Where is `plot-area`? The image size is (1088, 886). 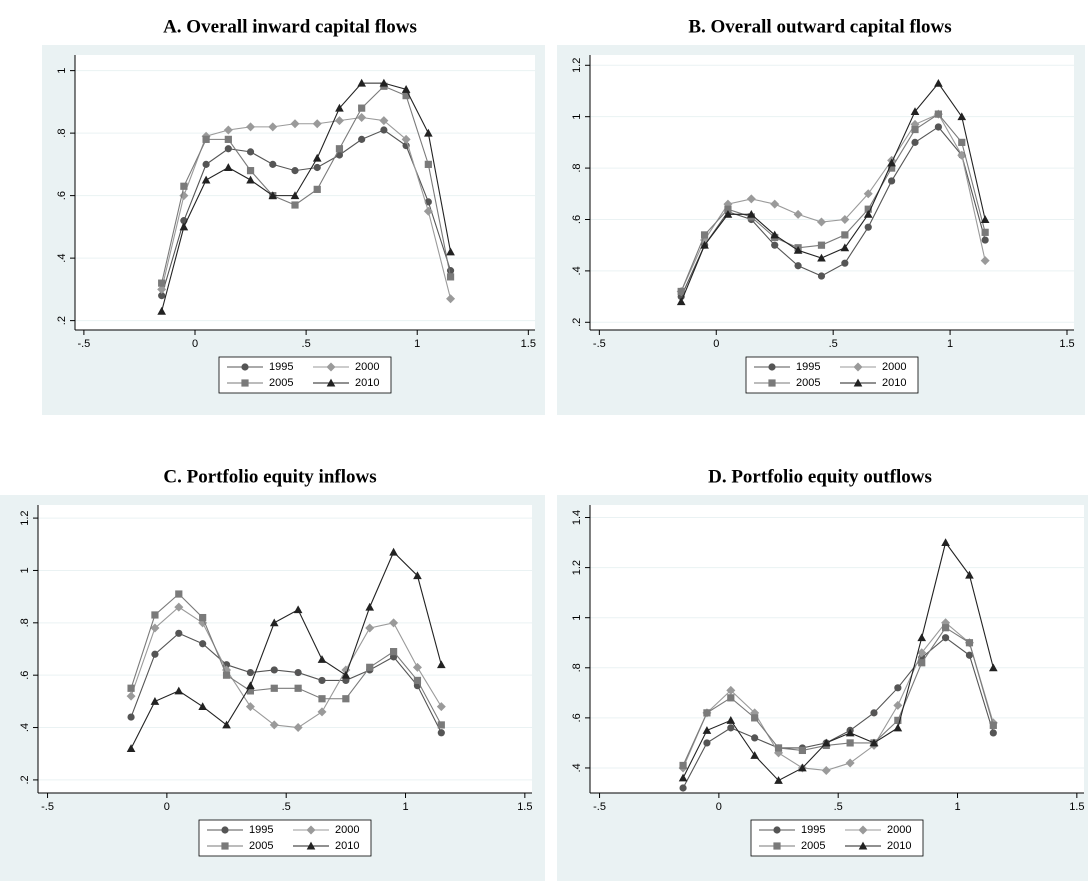
plot-area is located at coordinates (305, 192).